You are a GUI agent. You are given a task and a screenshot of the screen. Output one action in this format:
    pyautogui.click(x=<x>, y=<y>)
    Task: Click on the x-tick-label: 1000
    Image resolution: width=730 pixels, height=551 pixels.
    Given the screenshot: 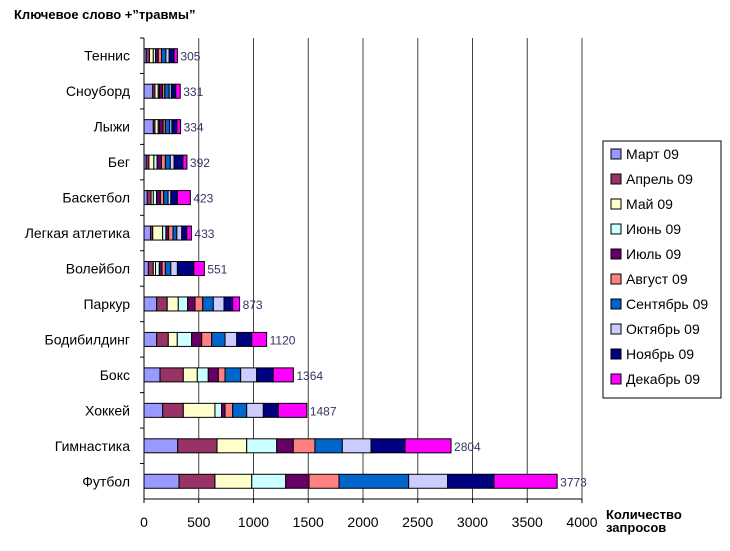 What is the action you would take?
    pyautogui.click(x=253, y=522)
    